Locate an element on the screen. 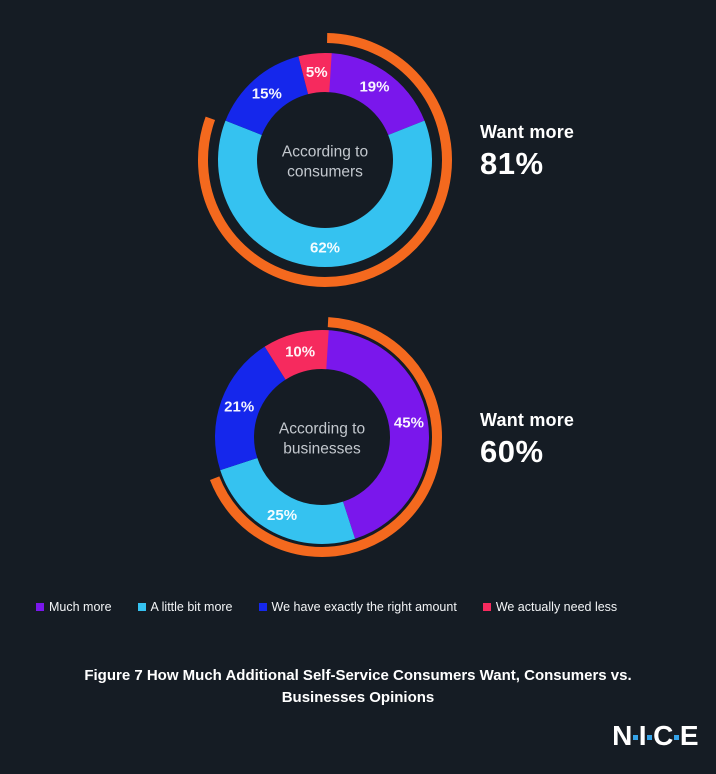  callout-businesses: Want more 60% is located at coordinates (527, 440).